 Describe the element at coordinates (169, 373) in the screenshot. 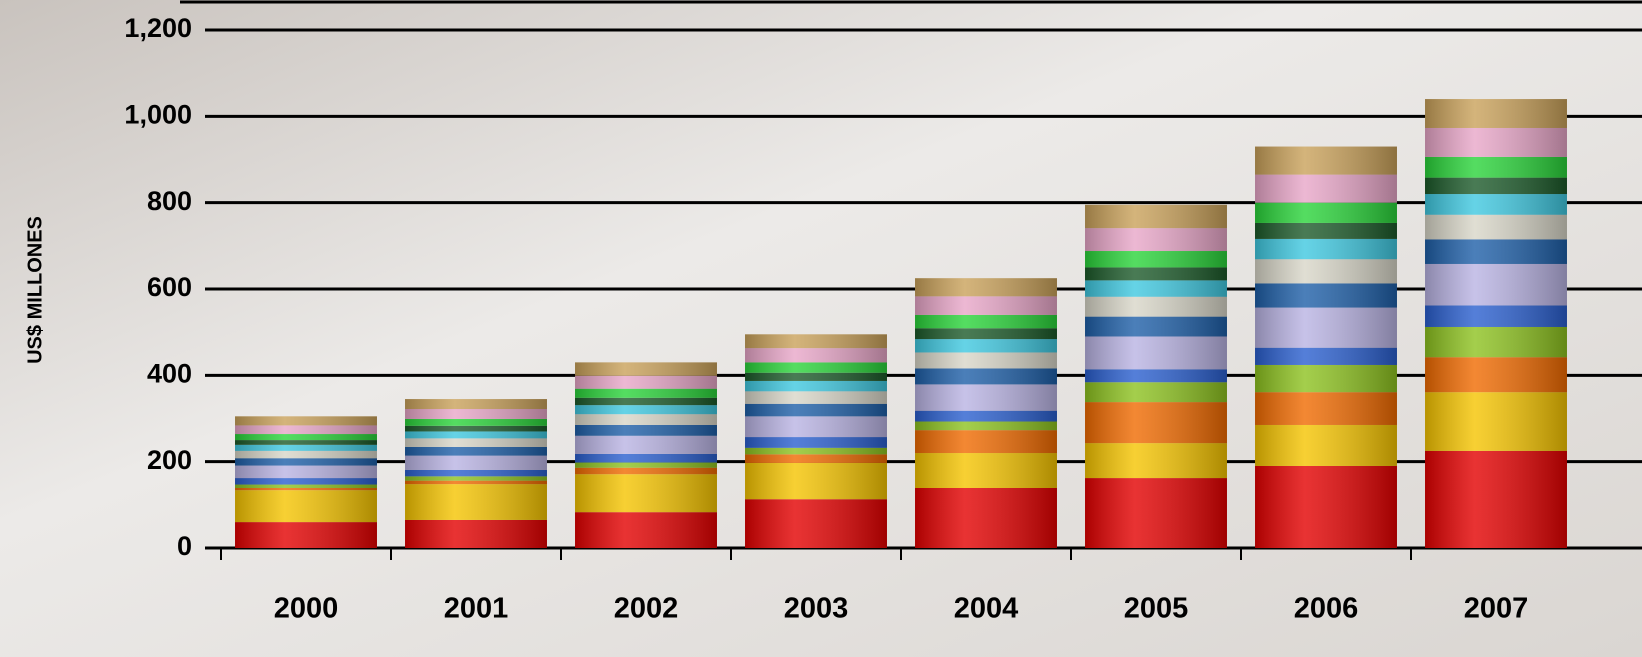

I see `y-tick-label: 400` at that location.